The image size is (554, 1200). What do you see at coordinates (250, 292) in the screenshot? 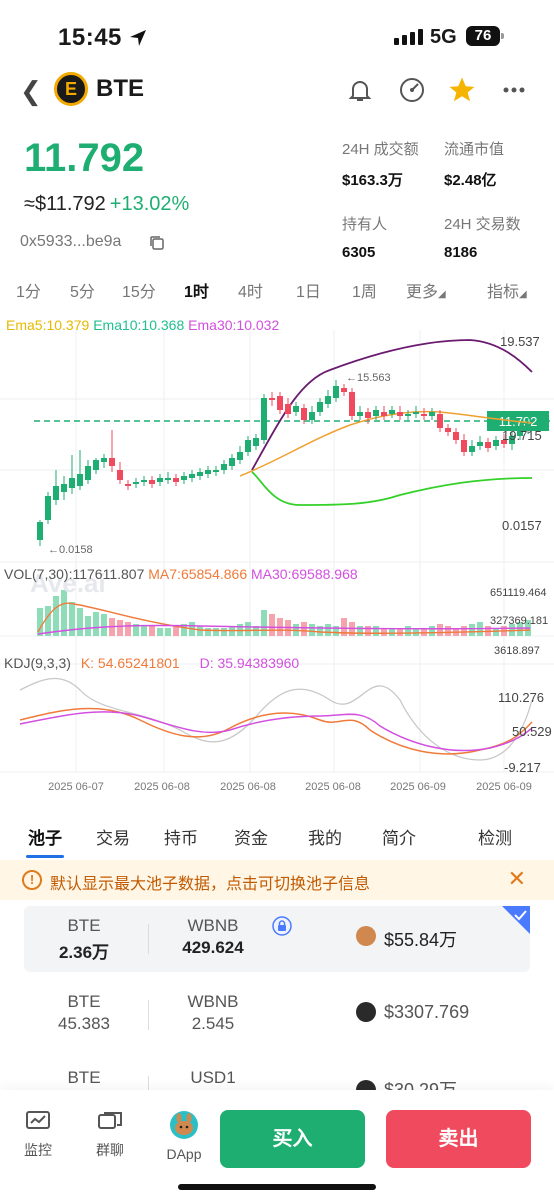
I see `tab-4h: 4时` at bounding box center [250, 292].